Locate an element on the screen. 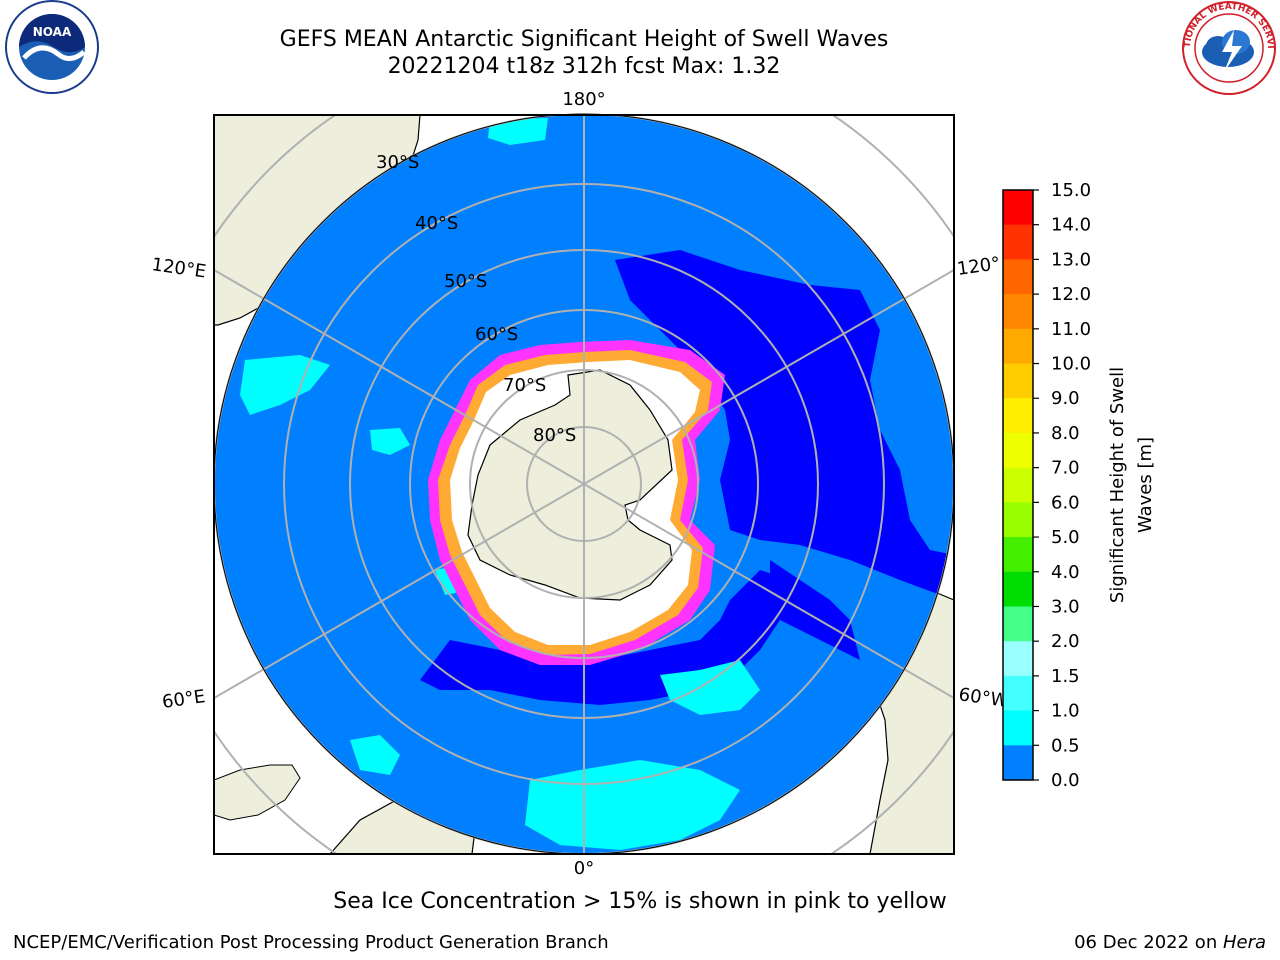 Image resolution: width=1280 pixels, height=960 pixels. colorbar-tick-label: 11.0 is located at coordinates (1071, 329).